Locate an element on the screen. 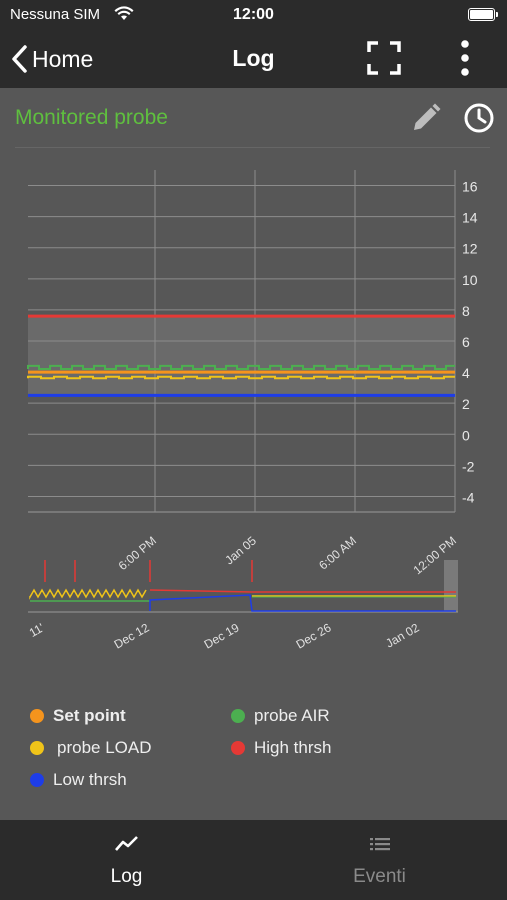  probe-title: Monitored probe is located at coordinates (91, 117).